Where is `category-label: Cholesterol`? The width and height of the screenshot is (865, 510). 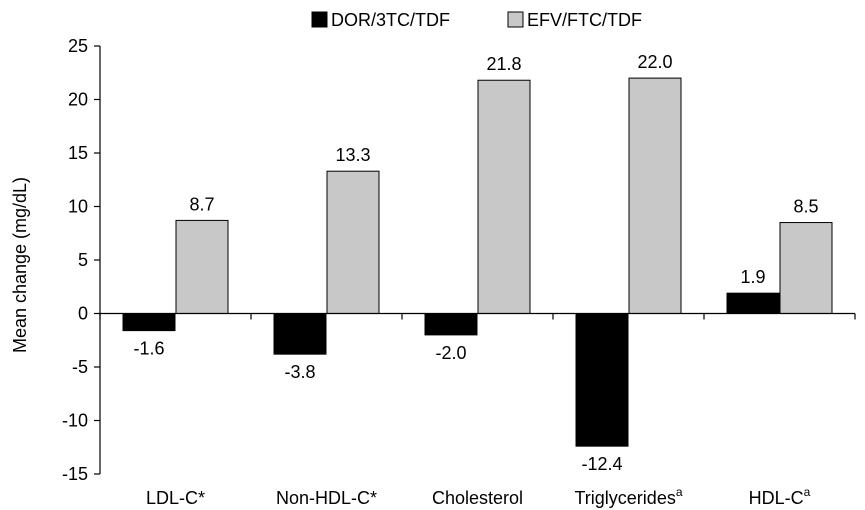 category-label: Cholesterol is located at coordinates (477, 498).